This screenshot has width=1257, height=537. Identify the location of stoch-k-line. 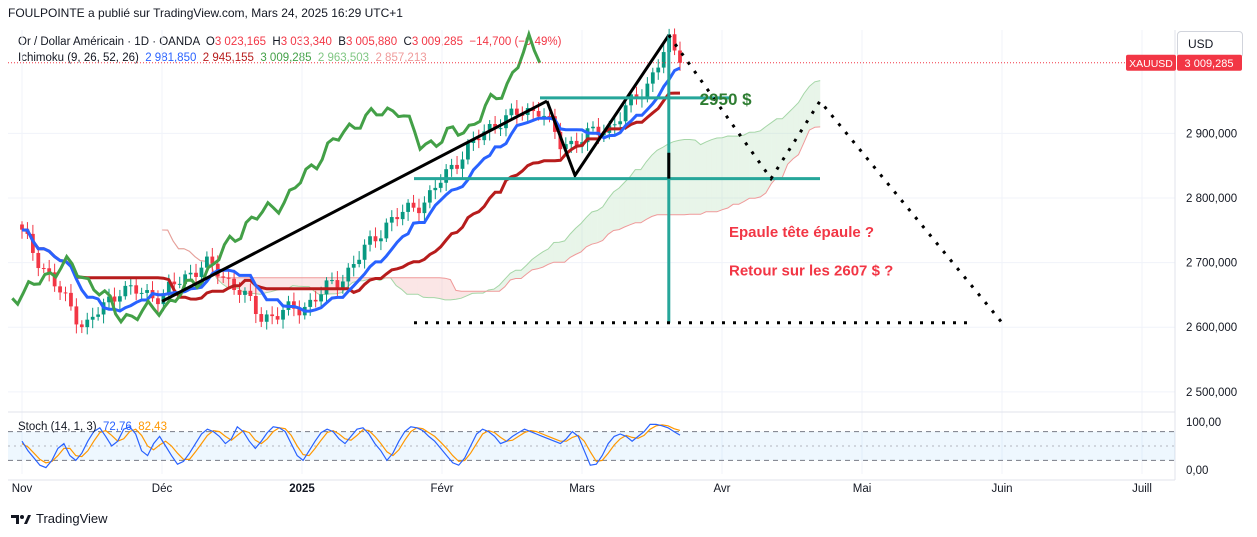
(351, 446).